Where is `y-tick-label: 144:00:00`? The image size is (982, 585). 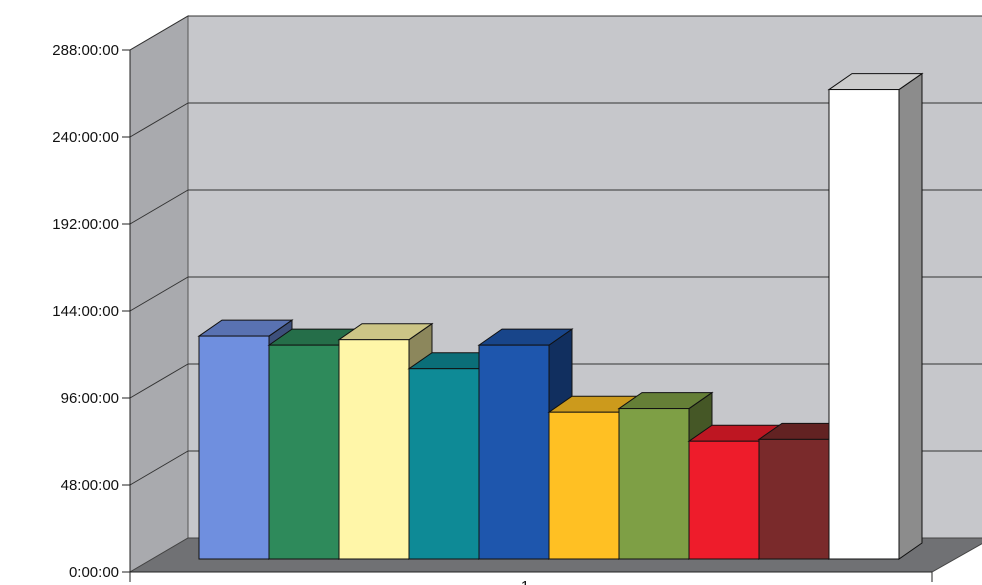
y-tick-label: 144:00:00 is located at coordinates (85, 311).